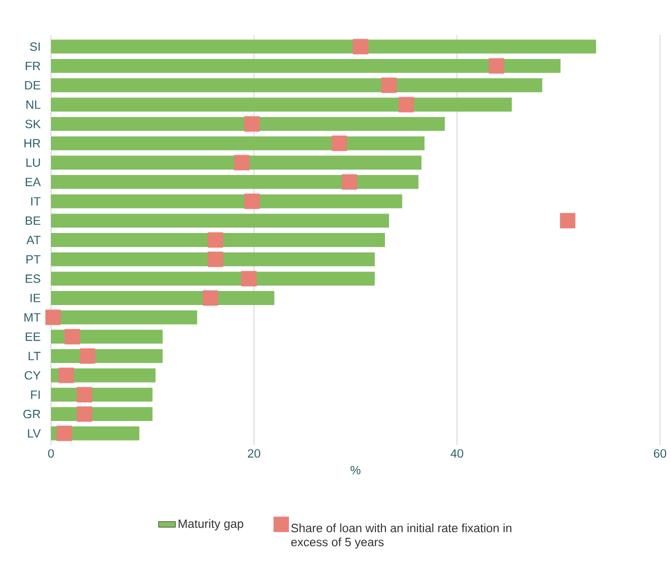  Describe the element at coordinates (457, 453) in the screenshot. I see `x-tick-label: 40` at that location.